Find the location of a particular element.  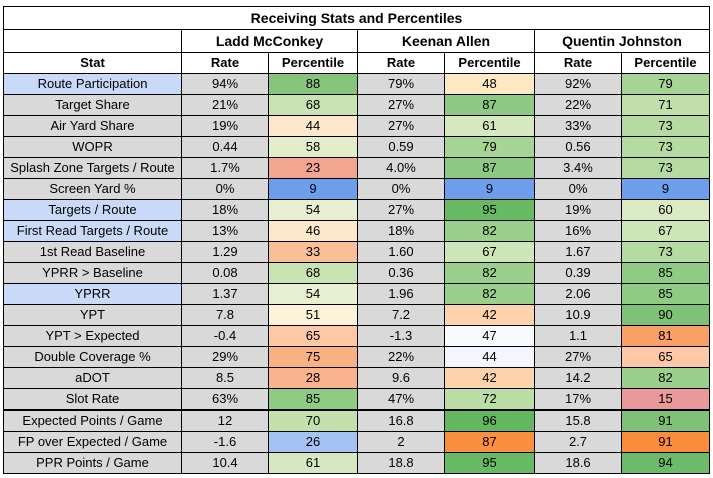

rate-cell: 16% is located at coordinates (578, 231).